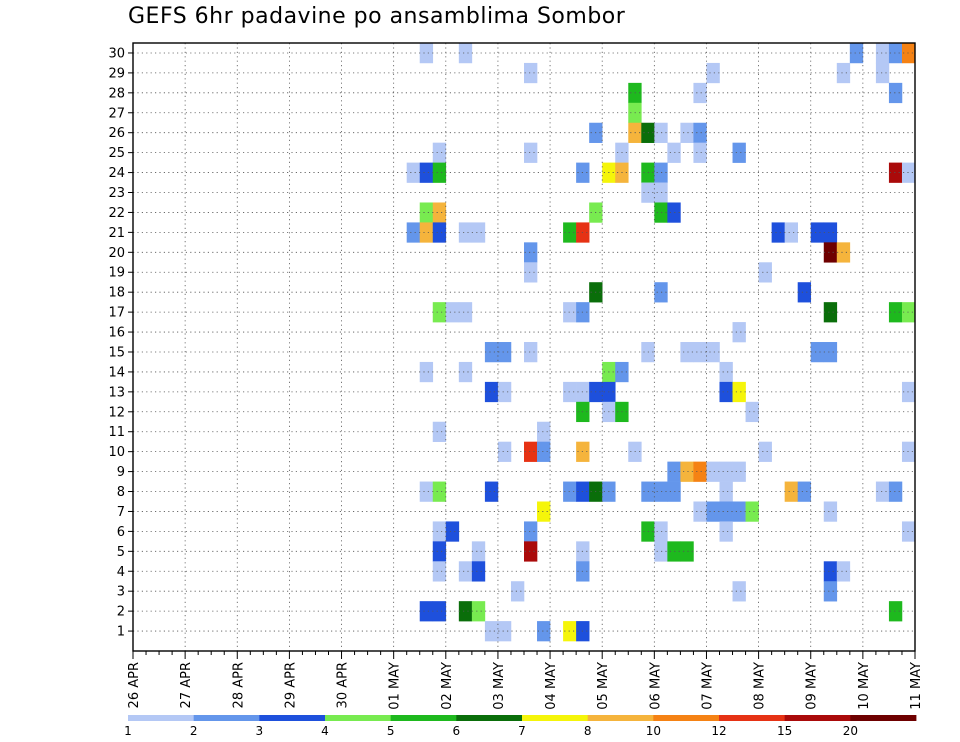 This screenshot has height=742, width=960. Describe the element at coordinates (377, 16) in the screenshot. I see `chart-title: GEFS 6hr padavine po ansamblima Sombor` at that location.